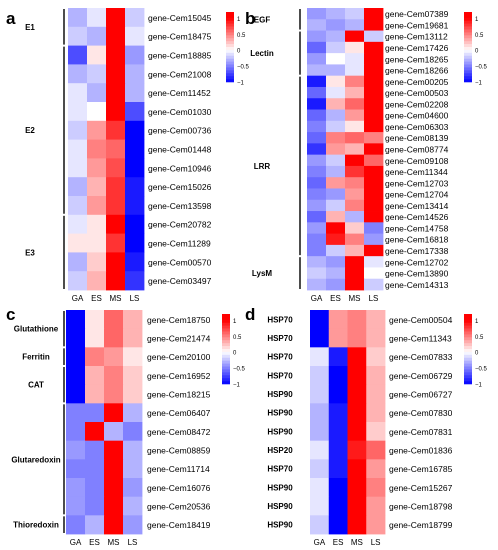  What do you see at coordinates (36, 525) in the screenshot?
I see `group-label: Thioredoxin` at bounding box center [36, 525].